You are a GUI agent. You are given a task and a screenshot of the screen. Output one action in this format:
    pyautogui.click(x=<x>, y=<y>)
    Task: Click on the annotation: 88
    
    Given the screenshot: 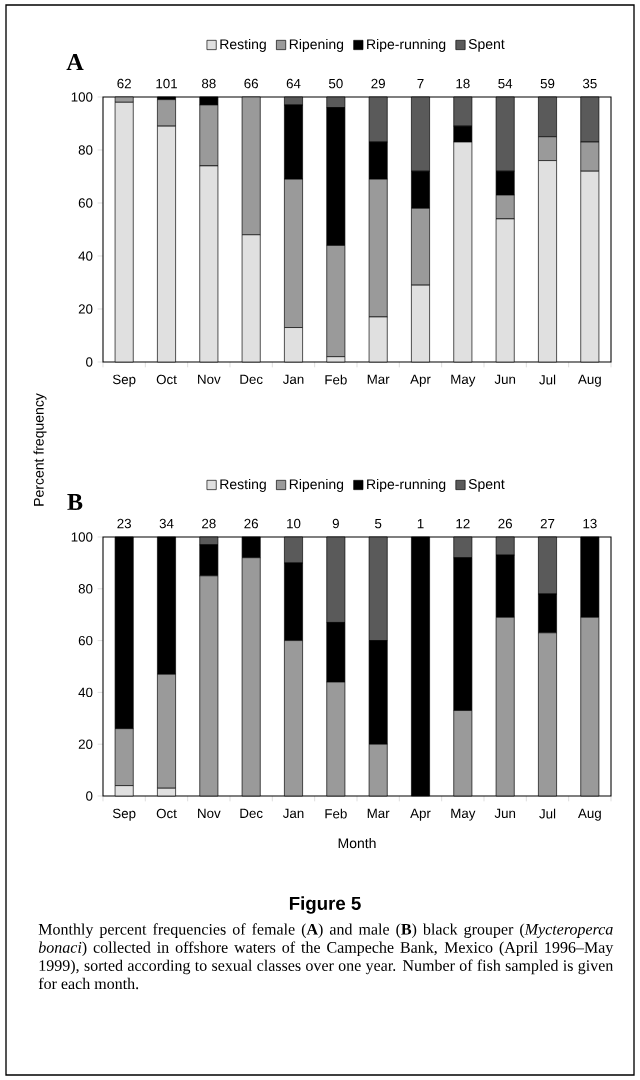 What is the action you would take?
    pyautogui.click(x=209, y=83)
    